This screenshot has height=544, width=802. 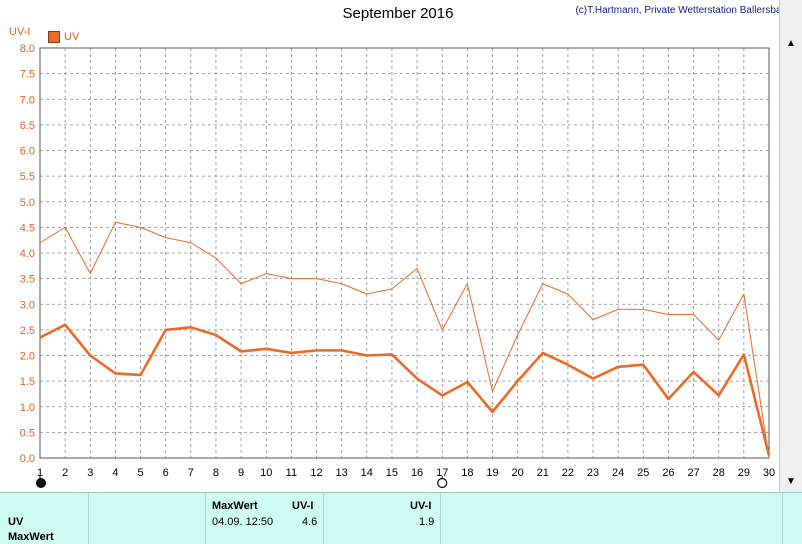 What do you see at coordinates (27, 126) in the screenshot?
I see `y-tick-label: 6.5` at bounding box center [27, 126].